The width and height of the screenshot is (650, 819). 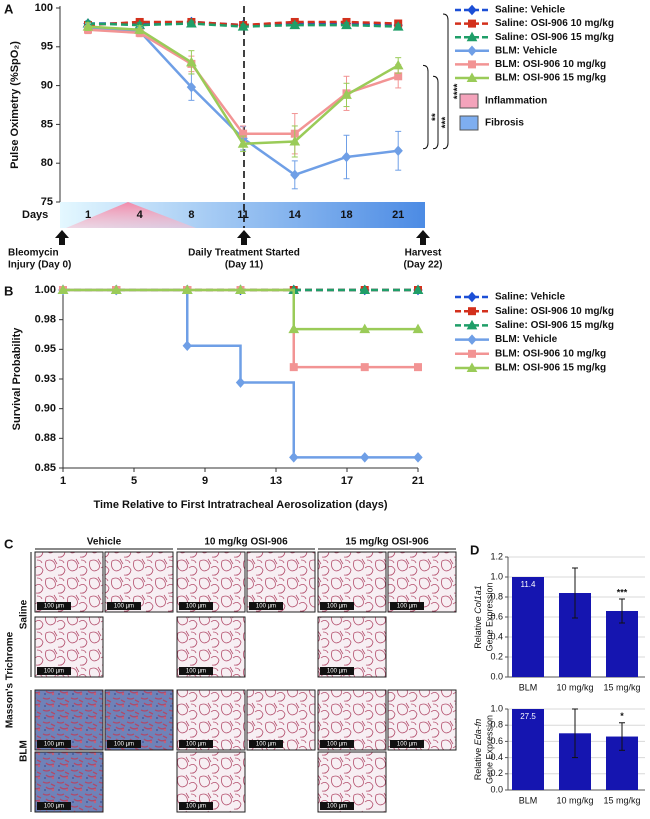 I want to click on x-tick-label: 1, so click(x=63, y=481).